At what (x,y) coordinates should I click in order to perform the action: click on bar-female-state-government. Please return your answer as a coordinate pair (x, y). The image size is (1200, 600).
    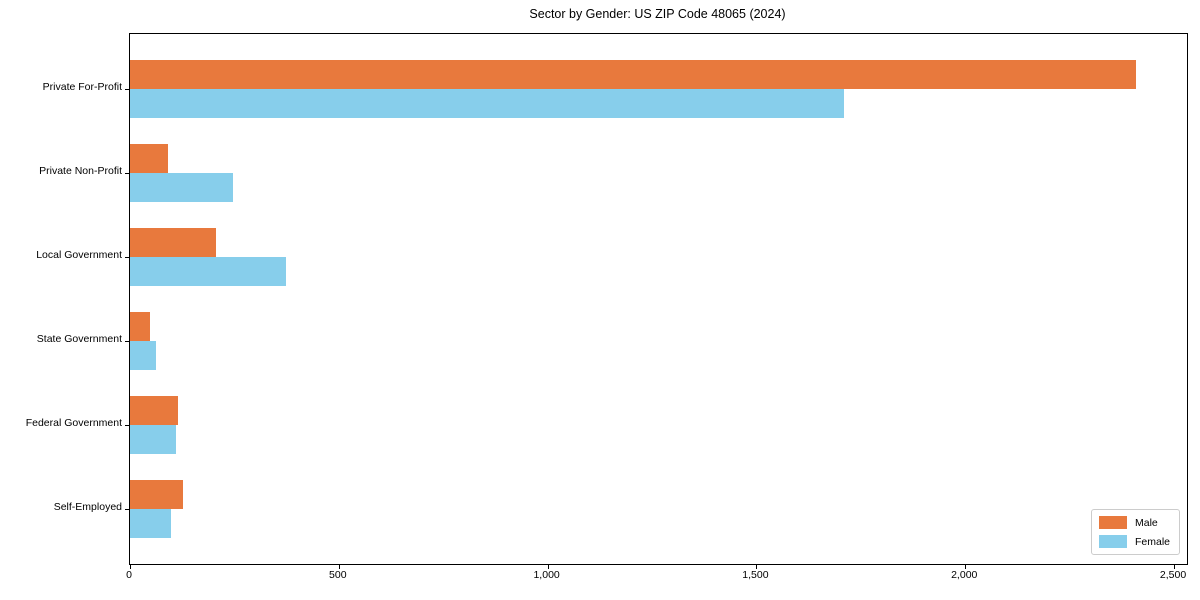
    Looking at the image, I should click on (143, 355).